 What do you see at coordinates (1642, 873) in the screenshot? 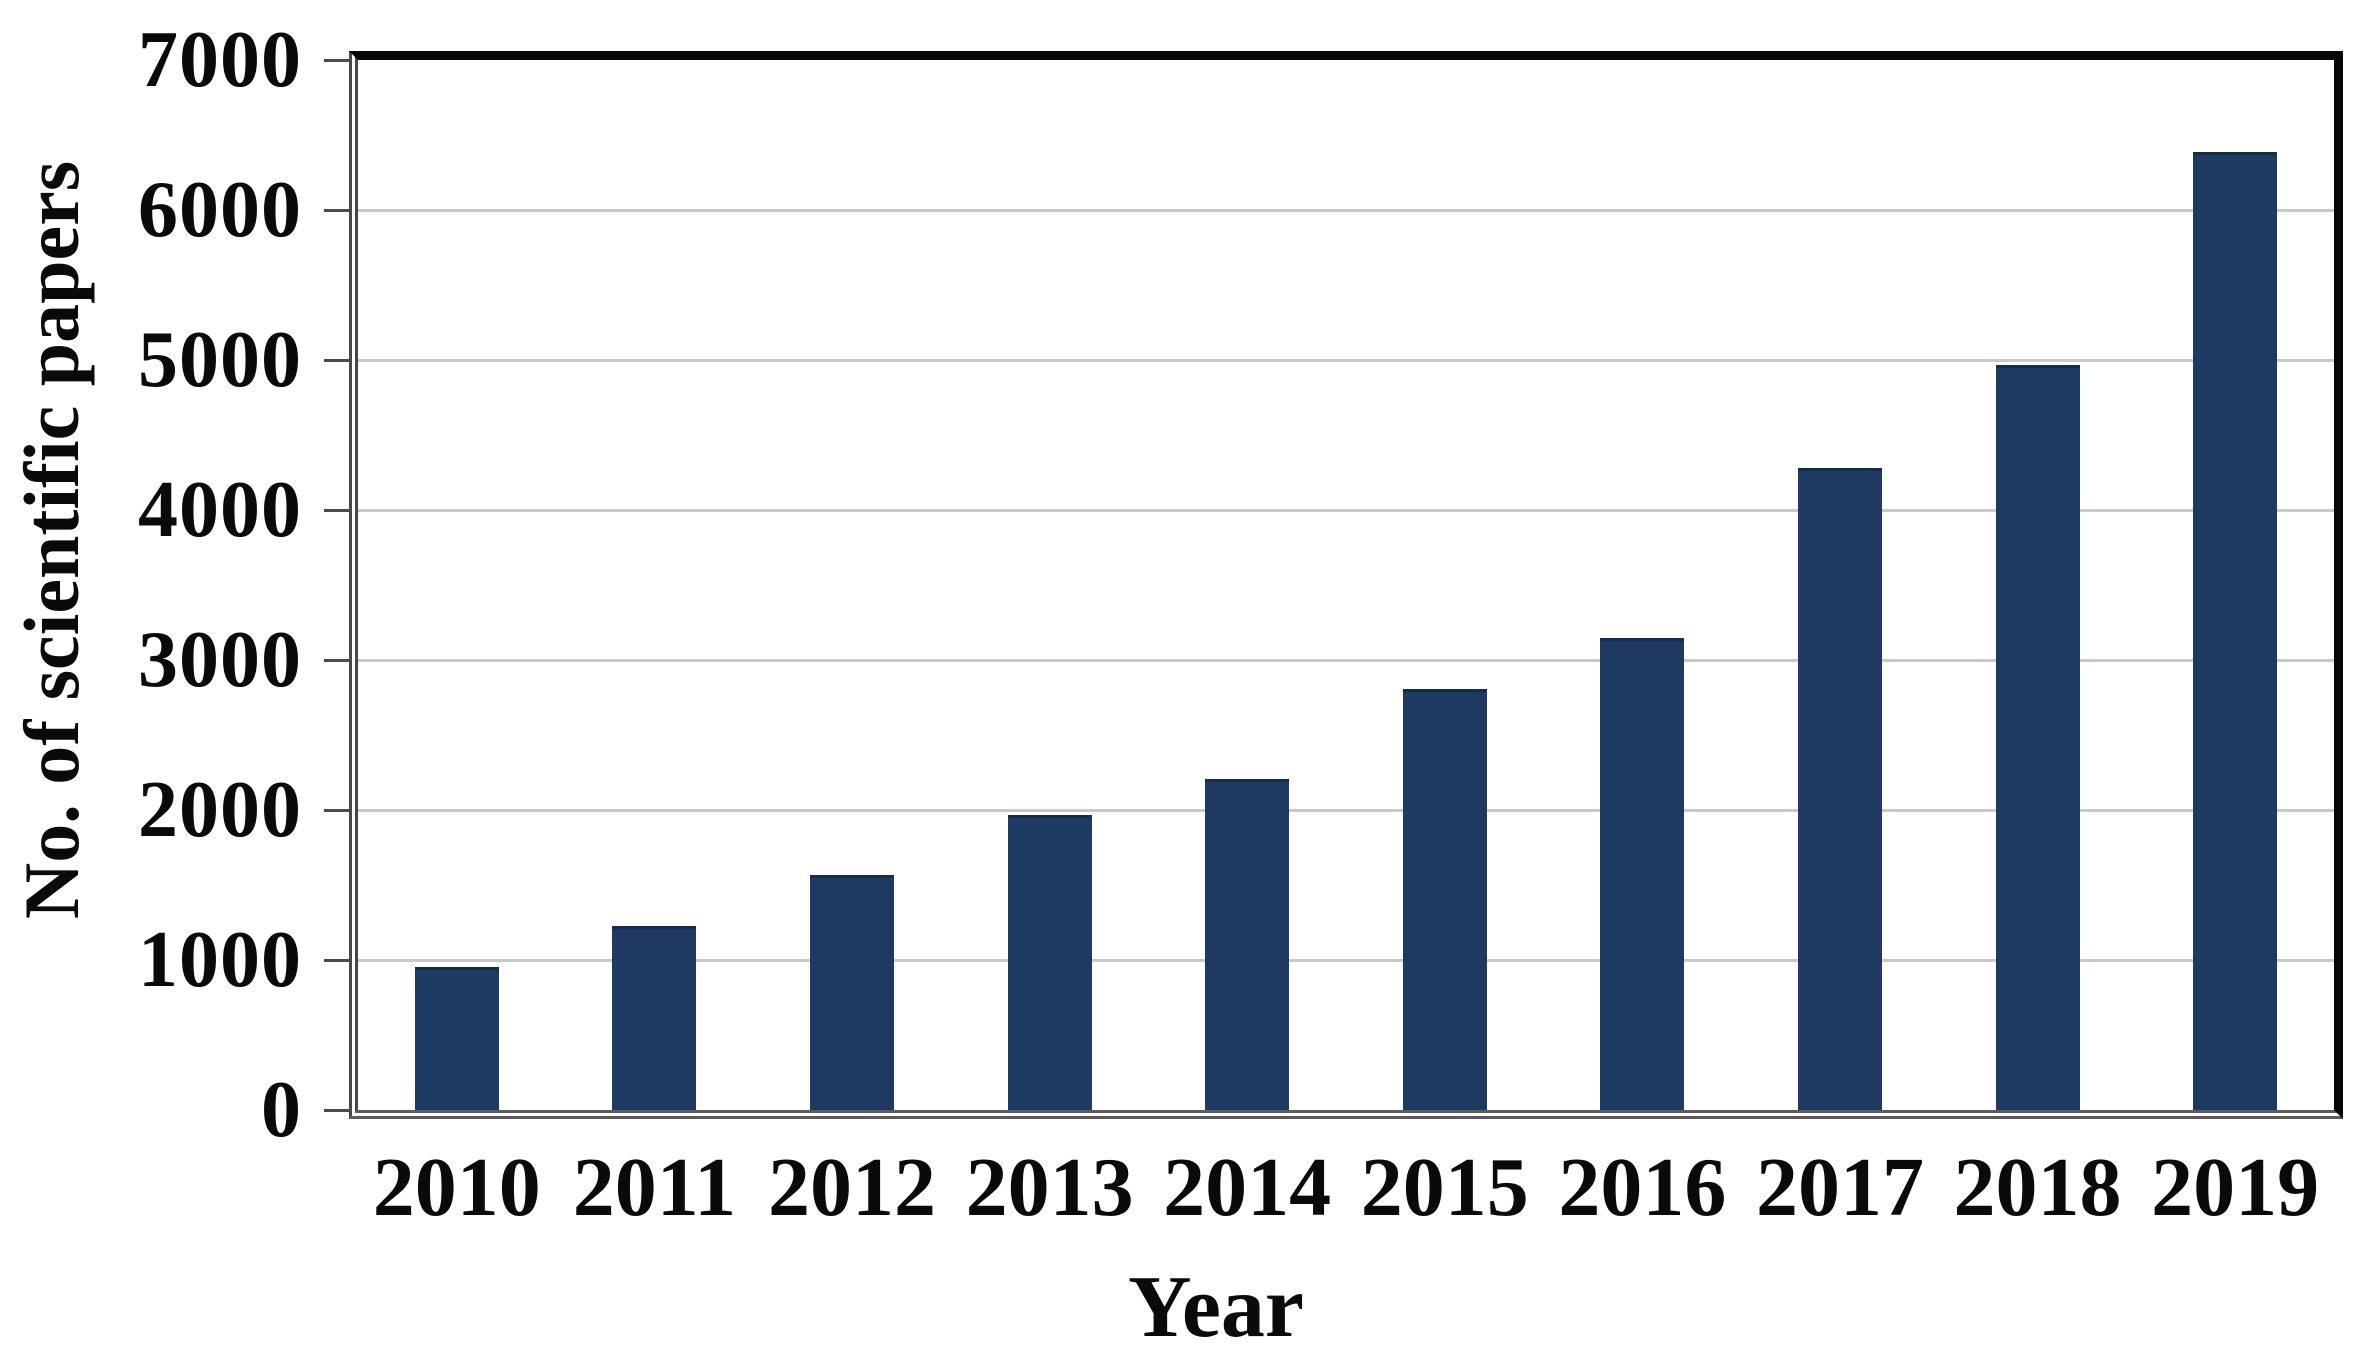
I see `bar-2016` at bounding box center [1642, 873].